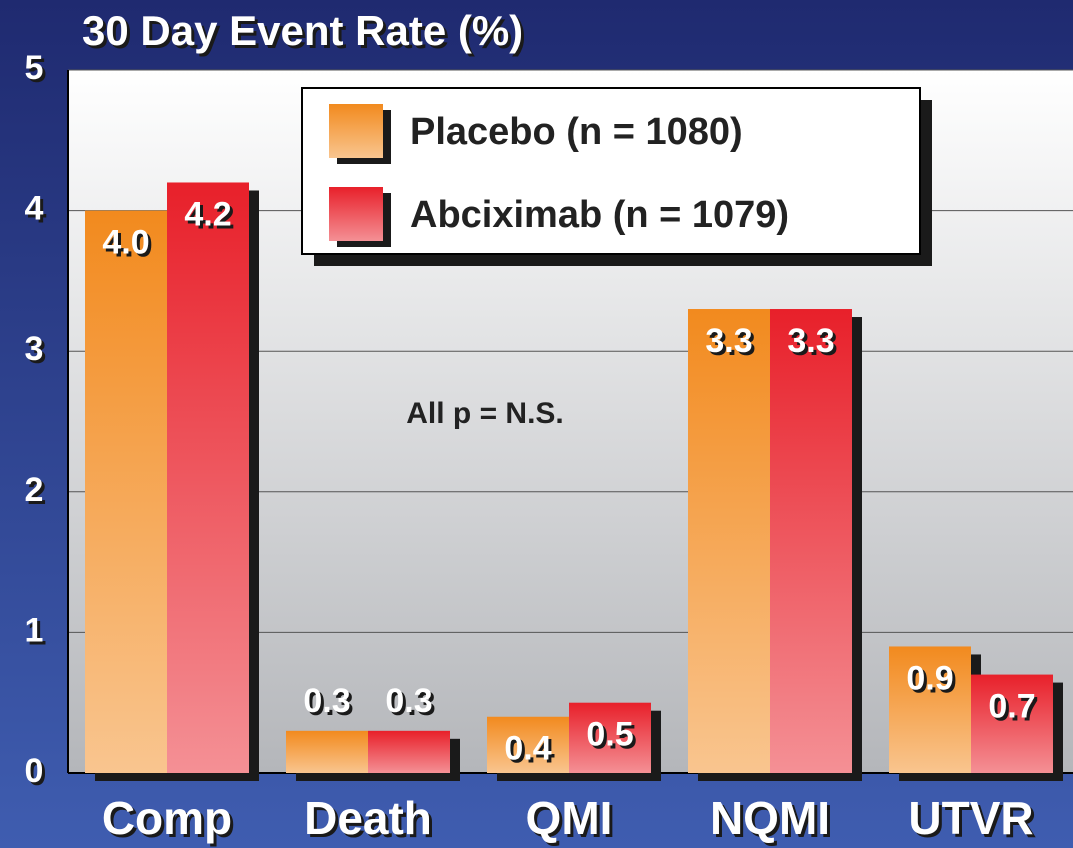 The height and width of the screenshot is (848, 1073). I want to click on chart-title: 30 Day Event Rate (%), so click(302, 30).